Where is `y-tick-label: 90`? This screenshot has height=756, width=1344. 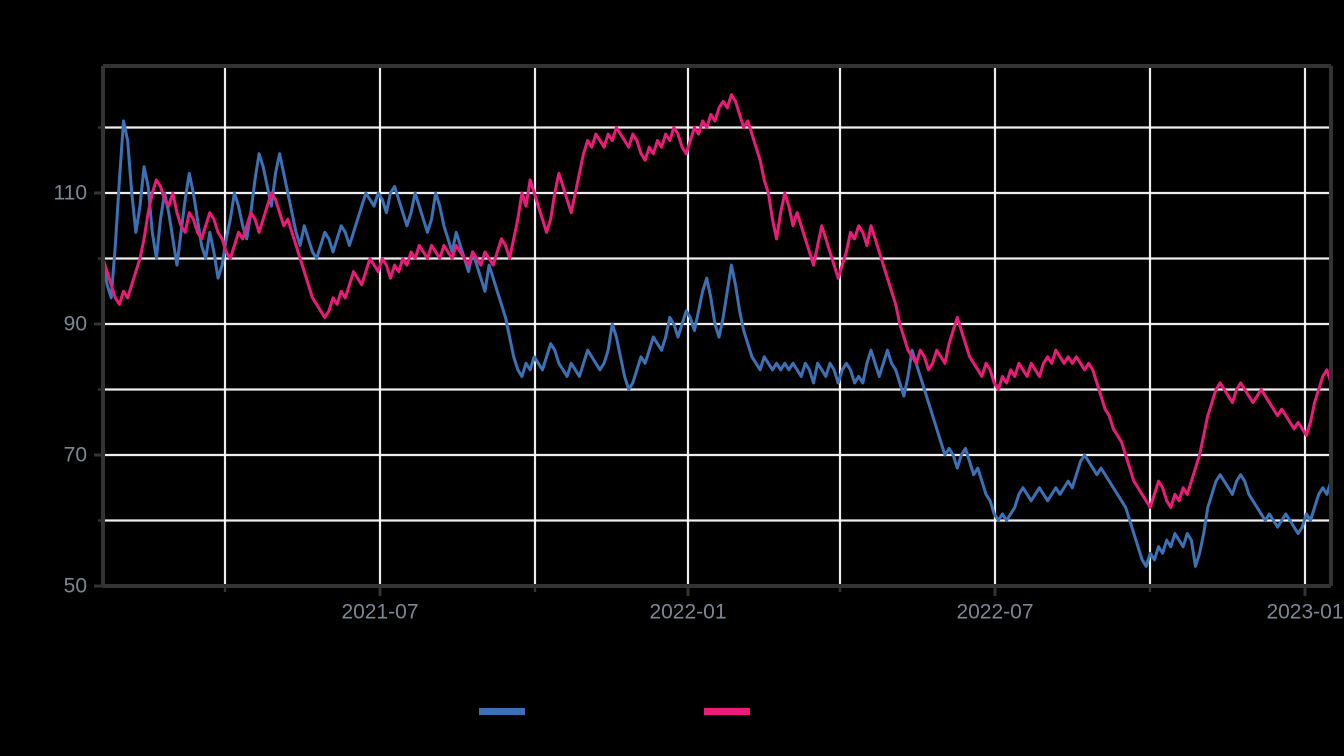
y-tick-label: 90 is located at coordinates (75, 324).